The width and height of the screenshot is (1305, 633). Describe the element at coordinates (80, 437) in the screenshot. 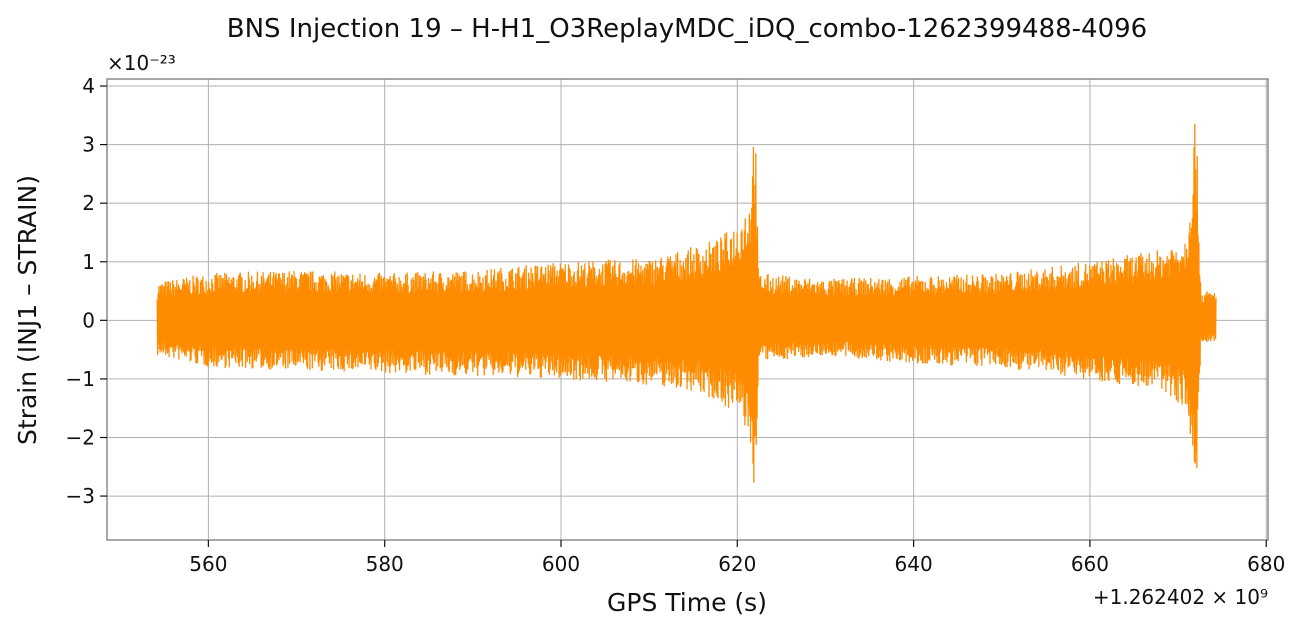

I see `y-tick-label: −2` at that location.